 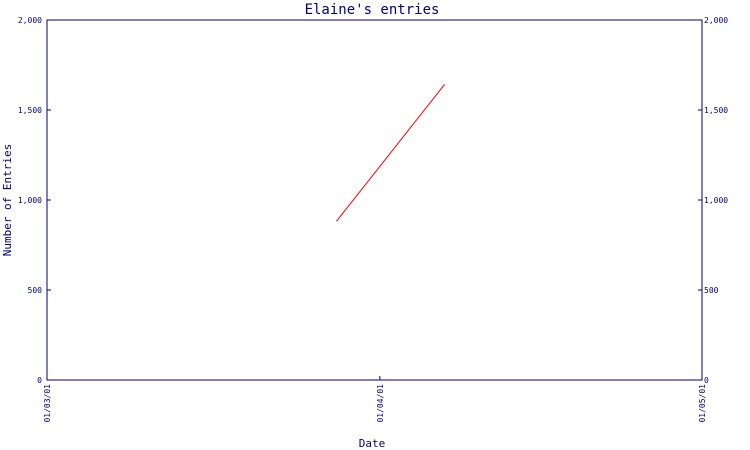 What do you see at coordinates (716, 20) in the screenshot?
I see `y-tick-label-right: 2,000` at bounding box center [716, 20].